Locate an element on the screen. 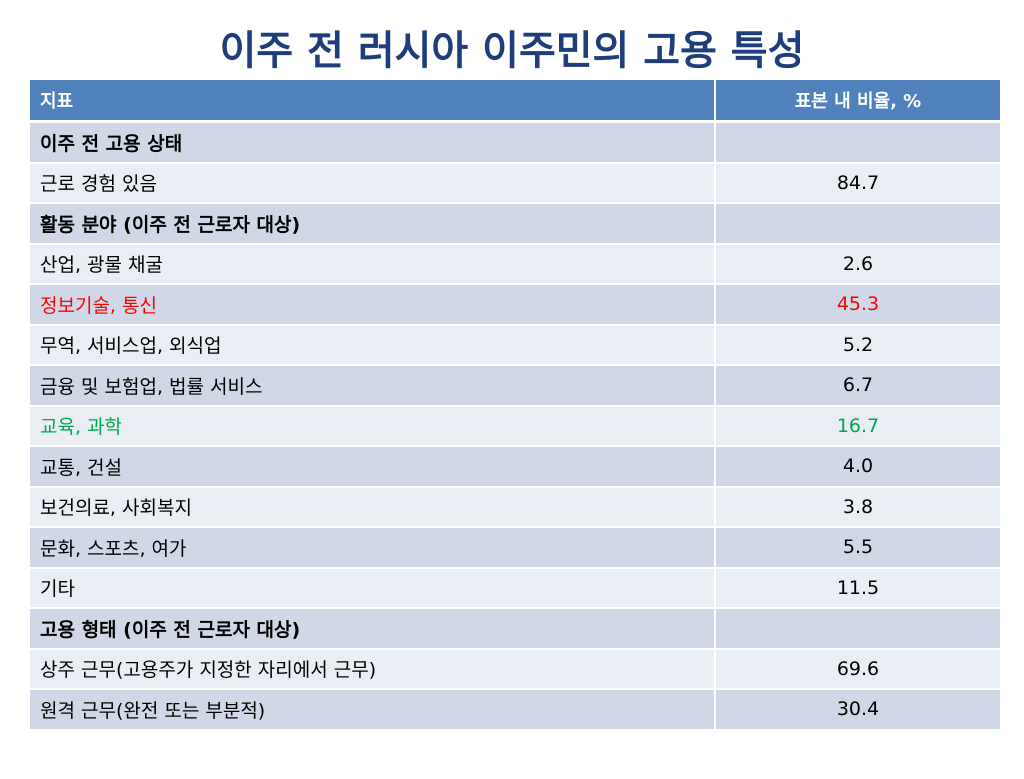 The width and height of the screenshot is (1024, 779). row-value: 5.5 is located at coordinates (857, 548).